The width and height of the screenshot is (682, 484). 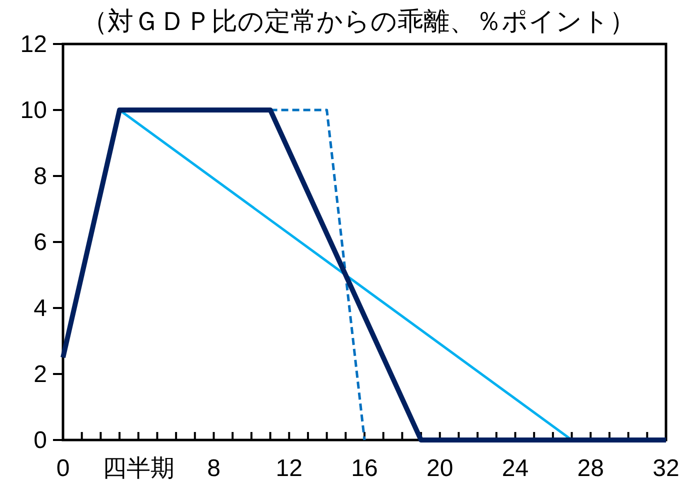 What do you see at coordinates (440, 468) in the screenshot?
I see `x-tick-label: 20` at bounding box center [440, 468].